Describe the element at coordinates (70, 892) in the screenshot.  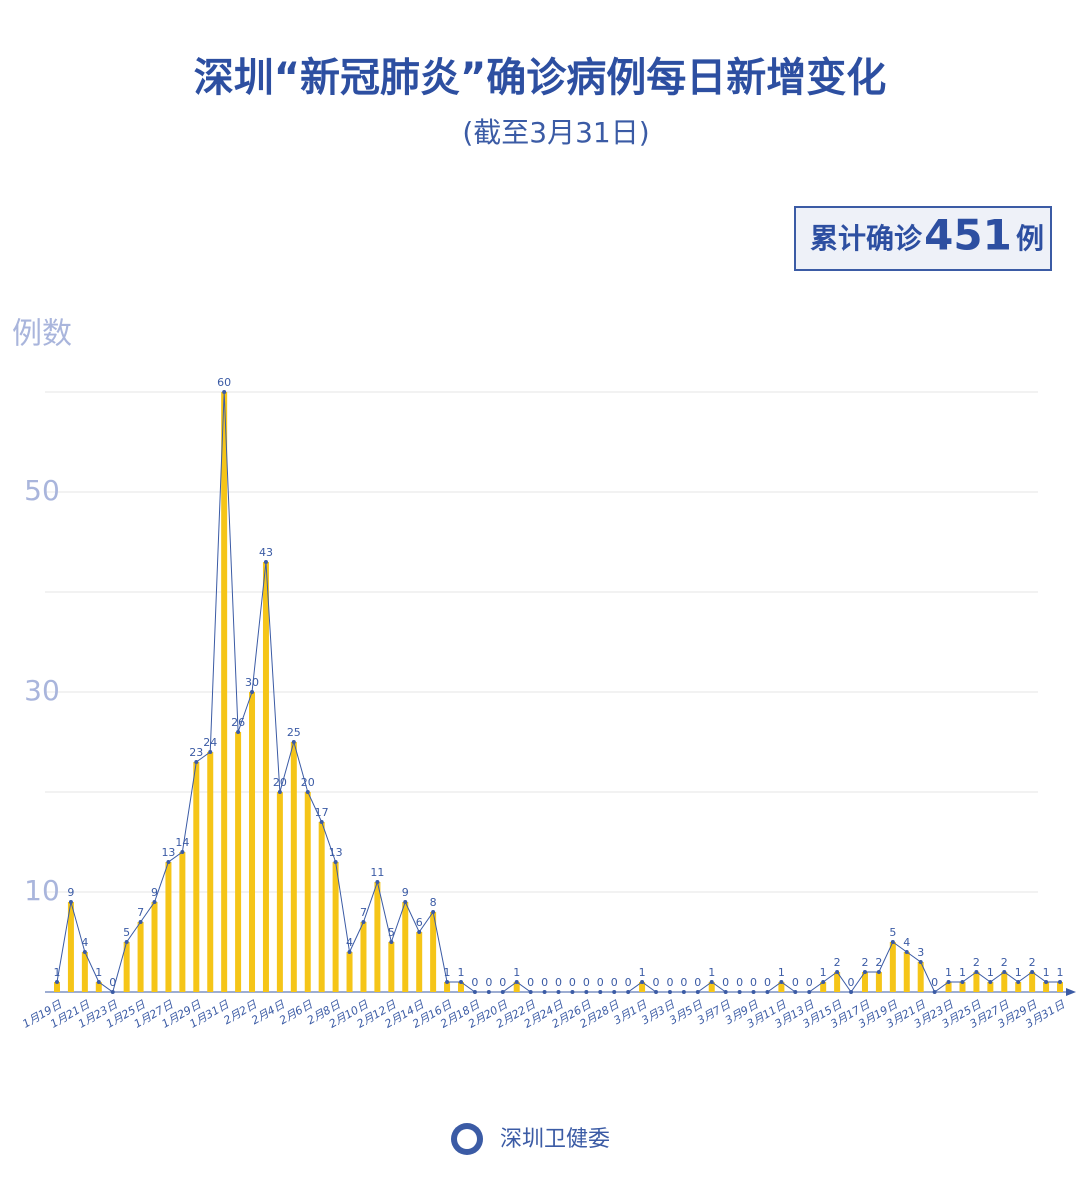
I see `value-label: 9` at that location.